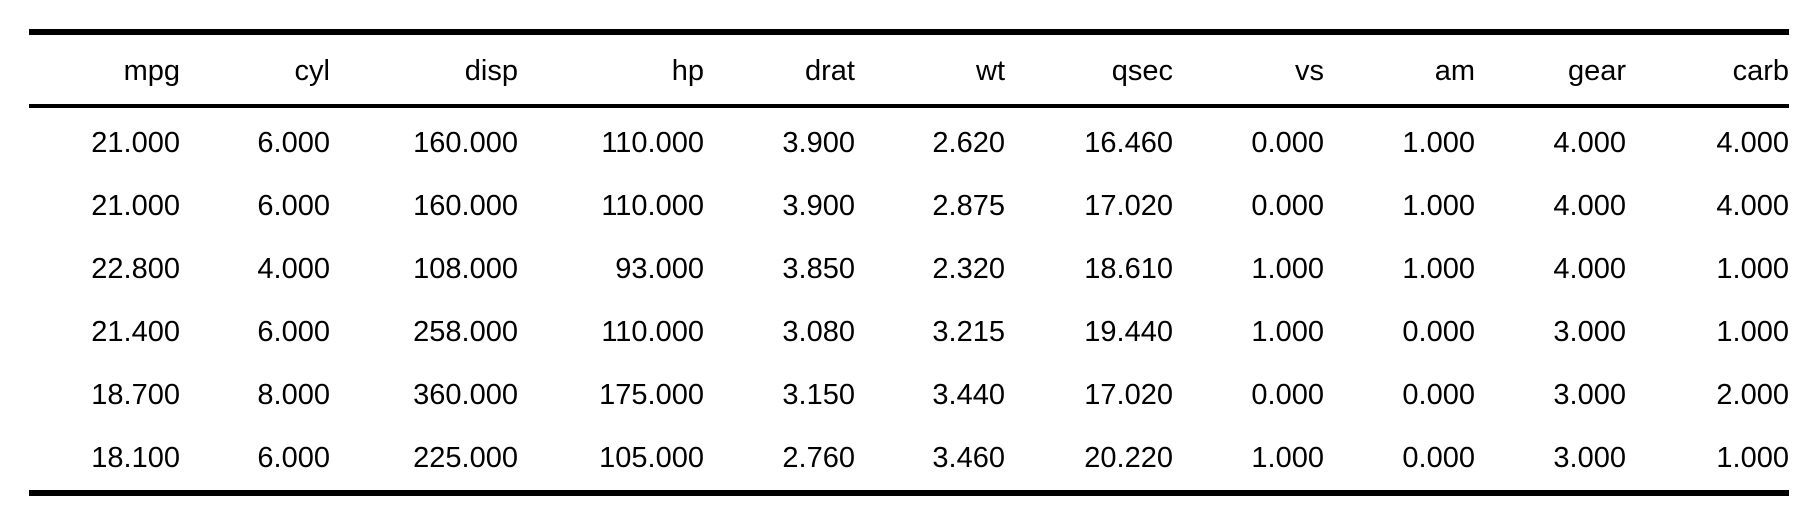  I want to click on table-cell: 19.440, so click(1128, 332).